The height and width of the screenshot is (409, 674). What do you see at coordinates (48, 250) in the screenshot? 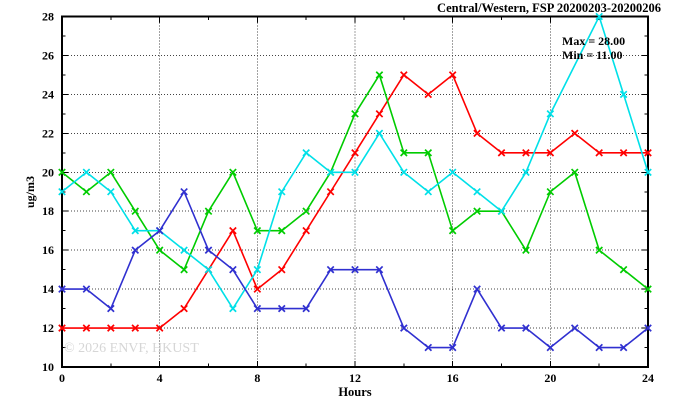
I see `y-tick-label: 16` at bounding box center [48, 250].